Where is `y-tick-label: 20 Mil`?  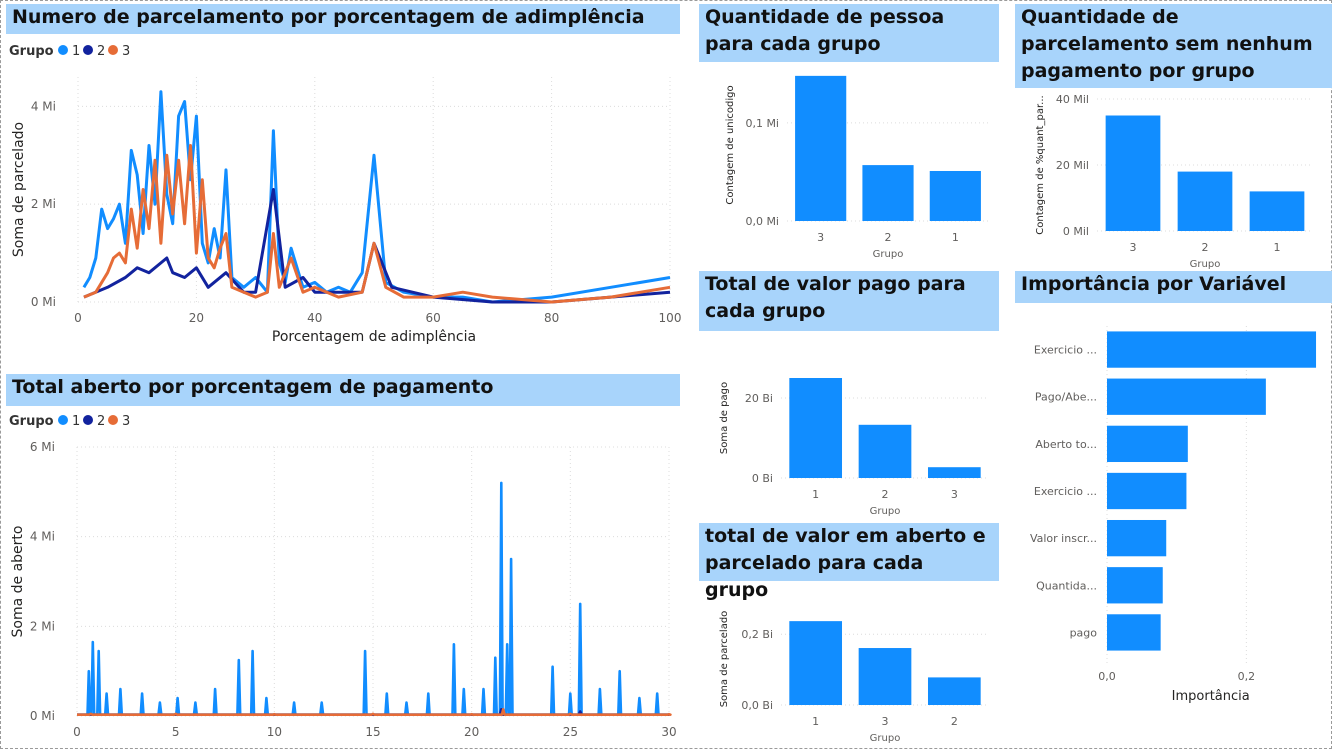
y-tick-label: 20 Mil is located at coordinates (1072, 165).